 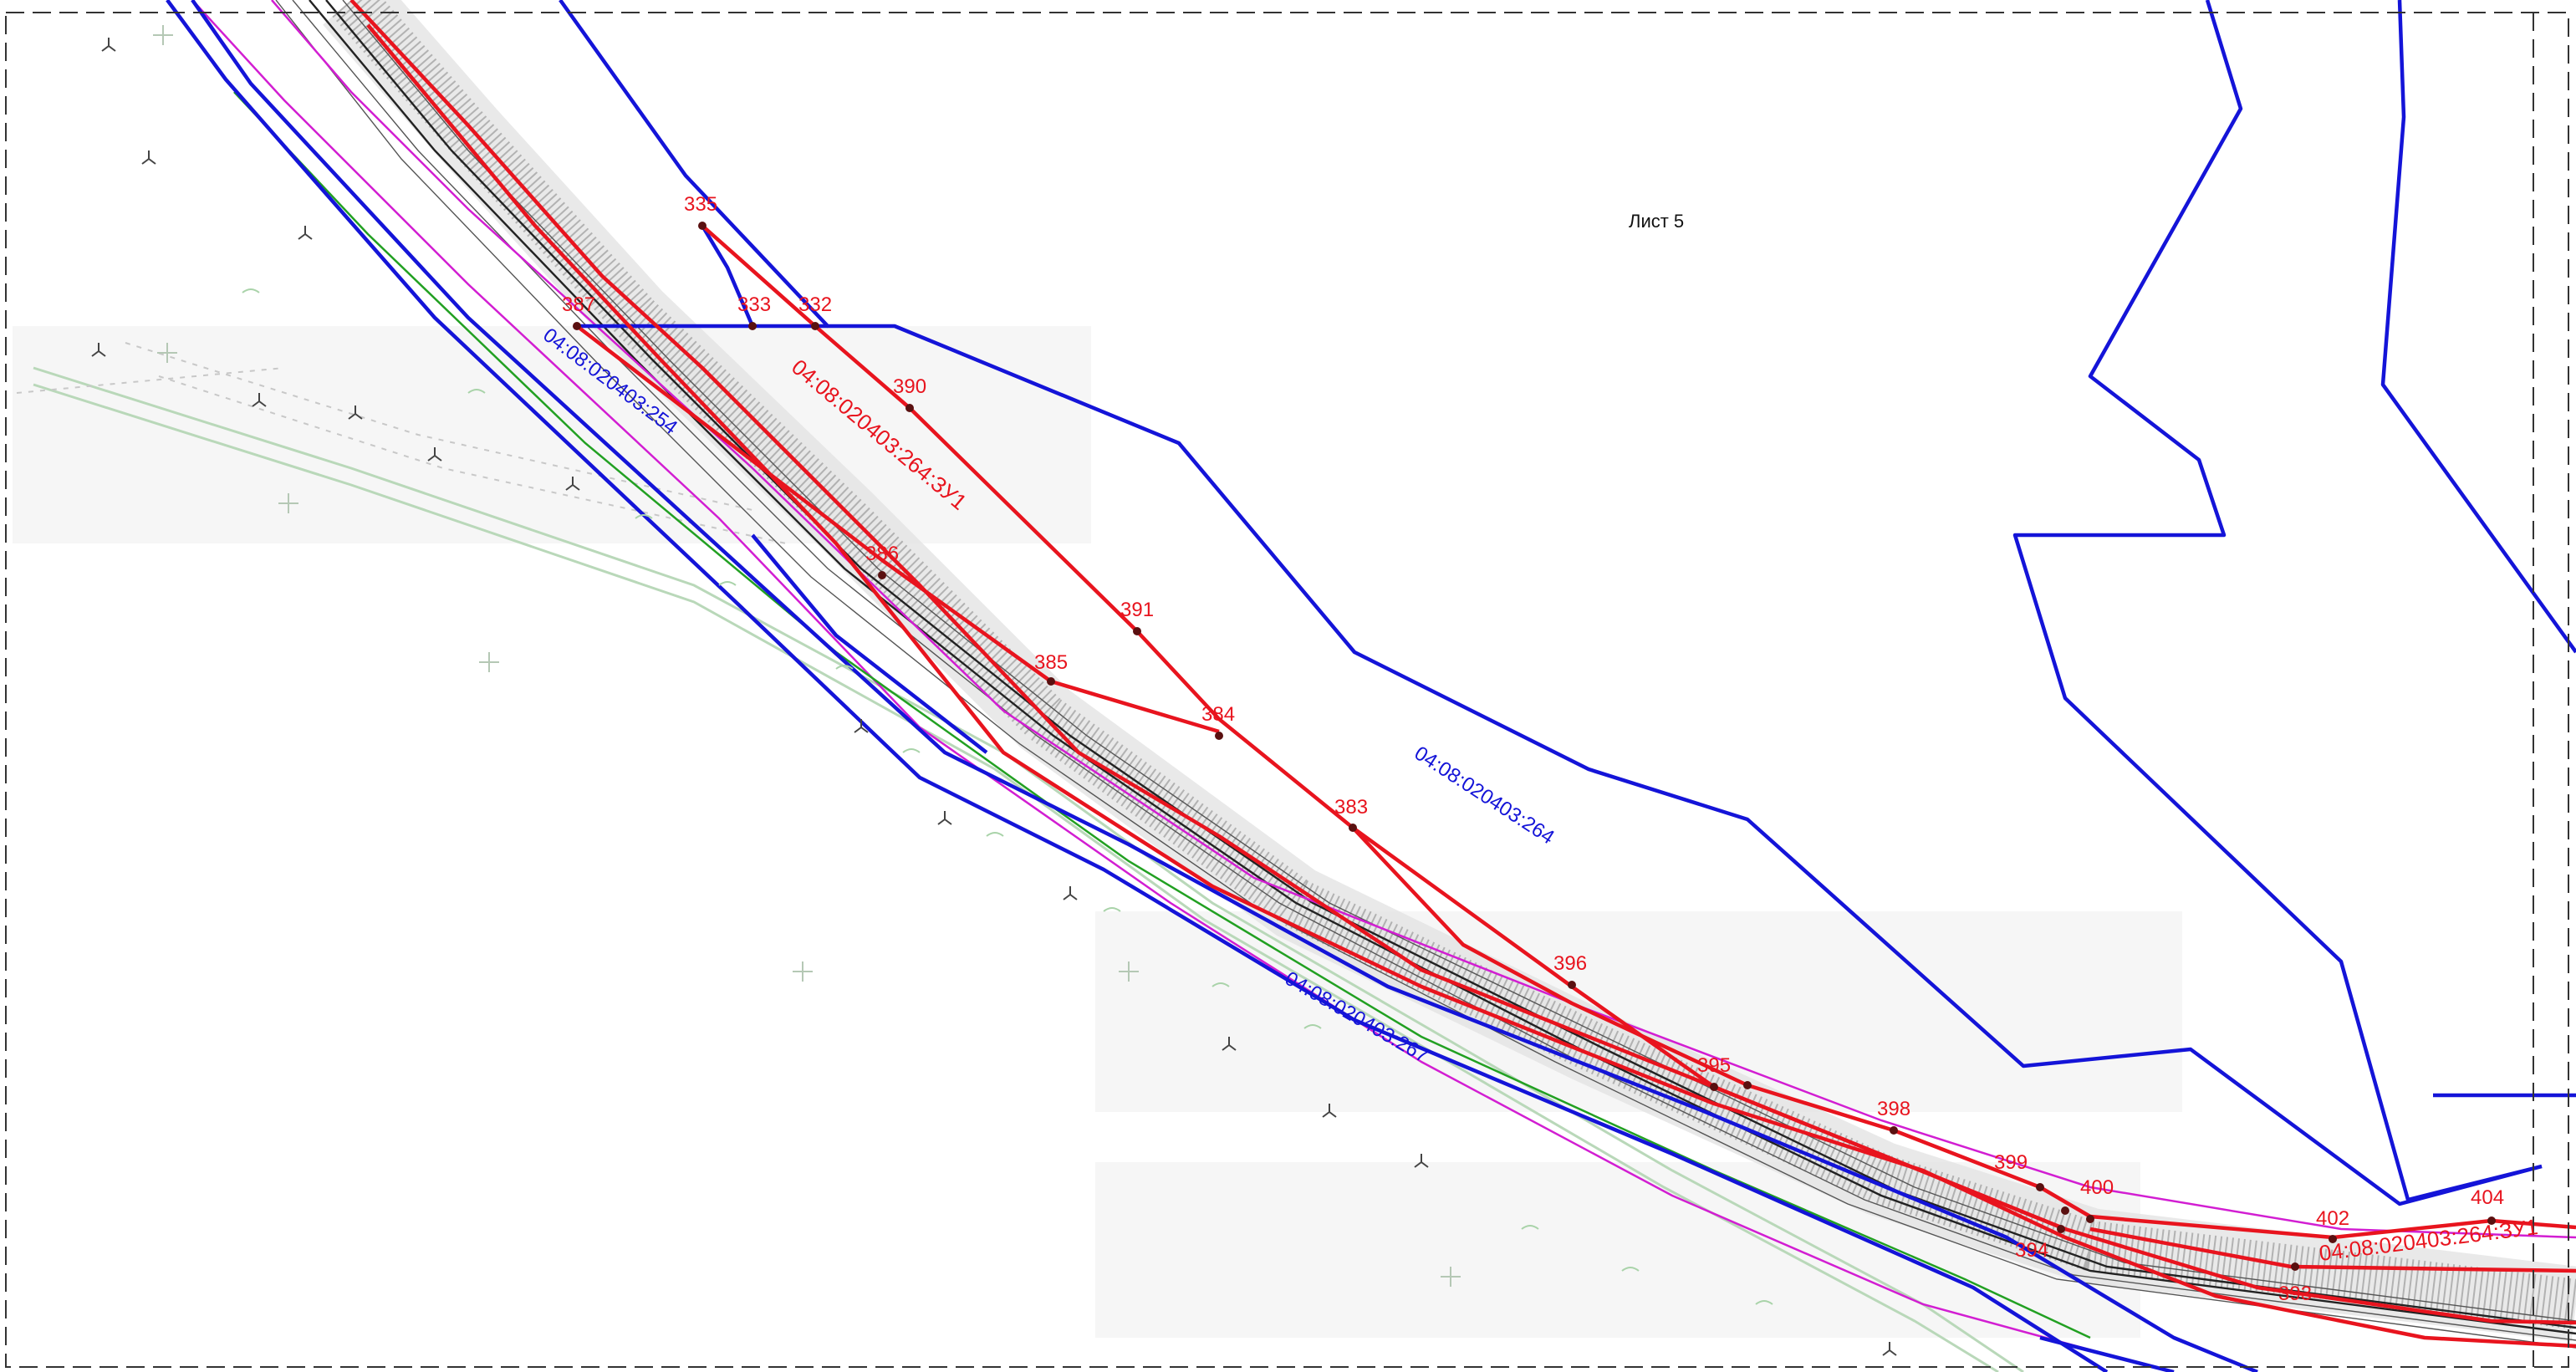 What do you see at coordinates (1893, 1109) in the screenshot?
I see `point-label-398: 398` at bounding box center [1893, 1109].